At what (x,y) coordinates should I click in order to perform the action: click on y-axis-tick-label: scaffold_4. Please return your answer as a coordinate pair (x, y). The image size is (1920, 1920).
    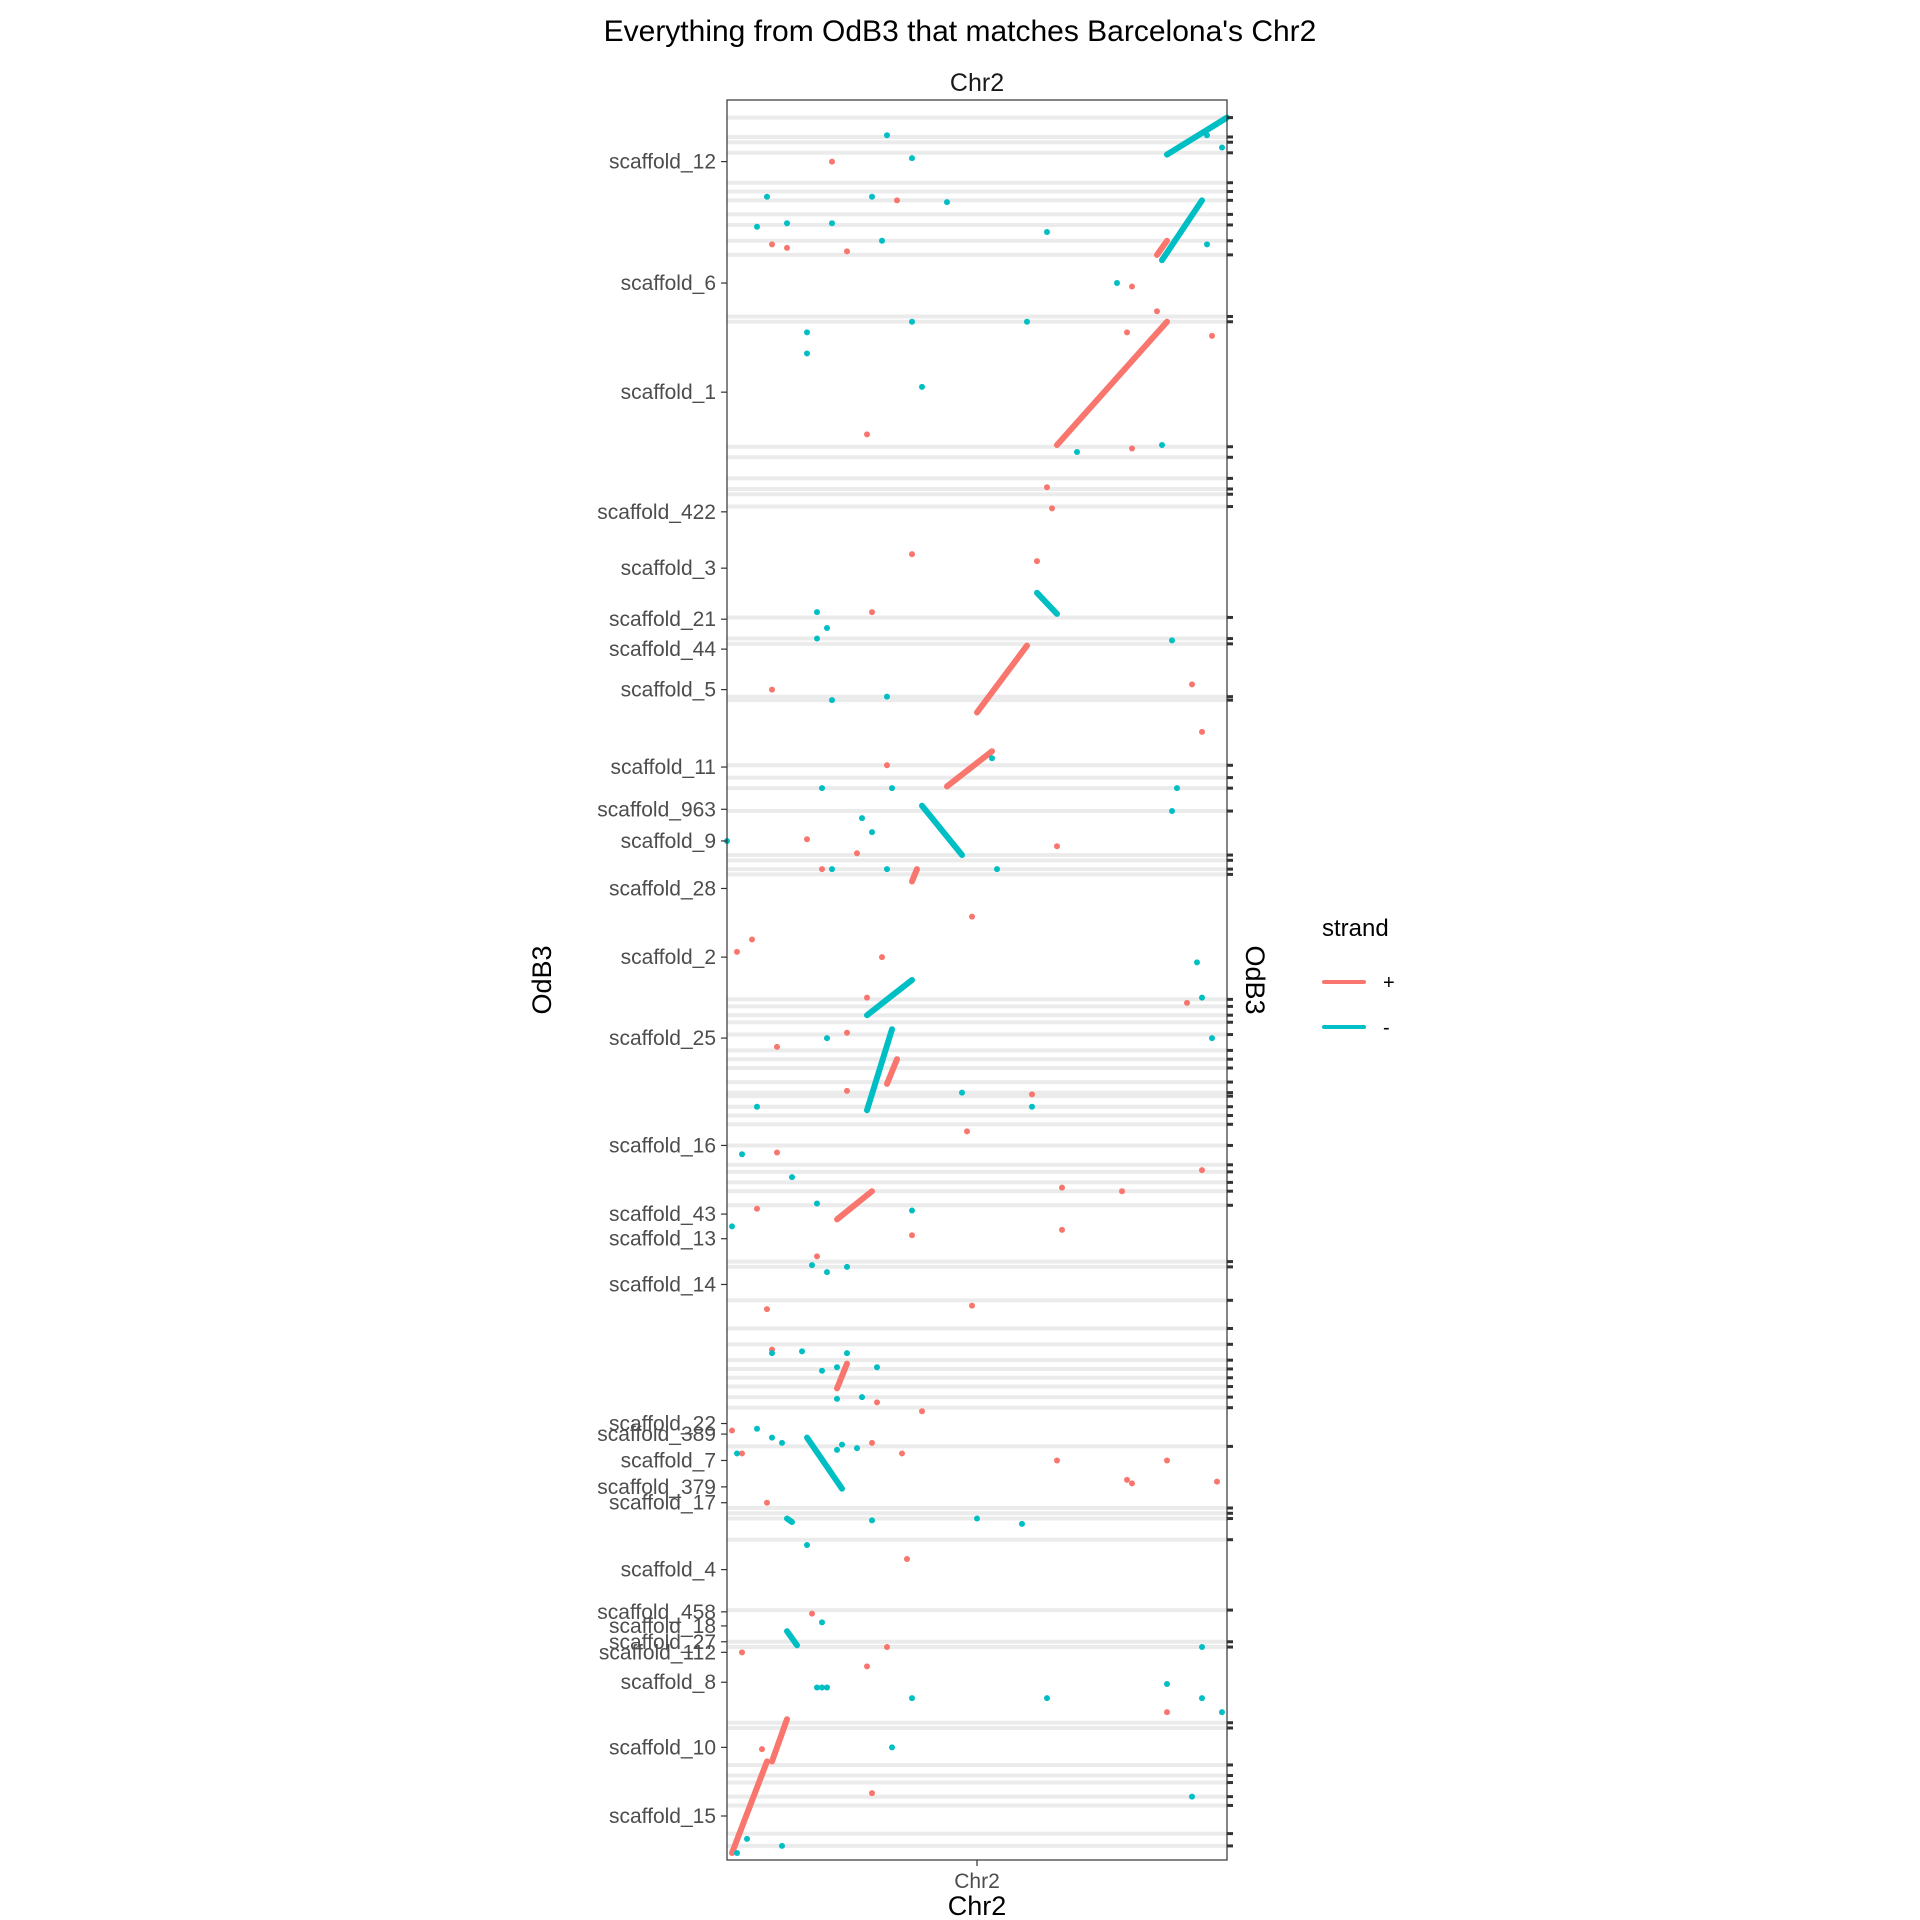
    Looking at the image, I should click on (669, 1570).